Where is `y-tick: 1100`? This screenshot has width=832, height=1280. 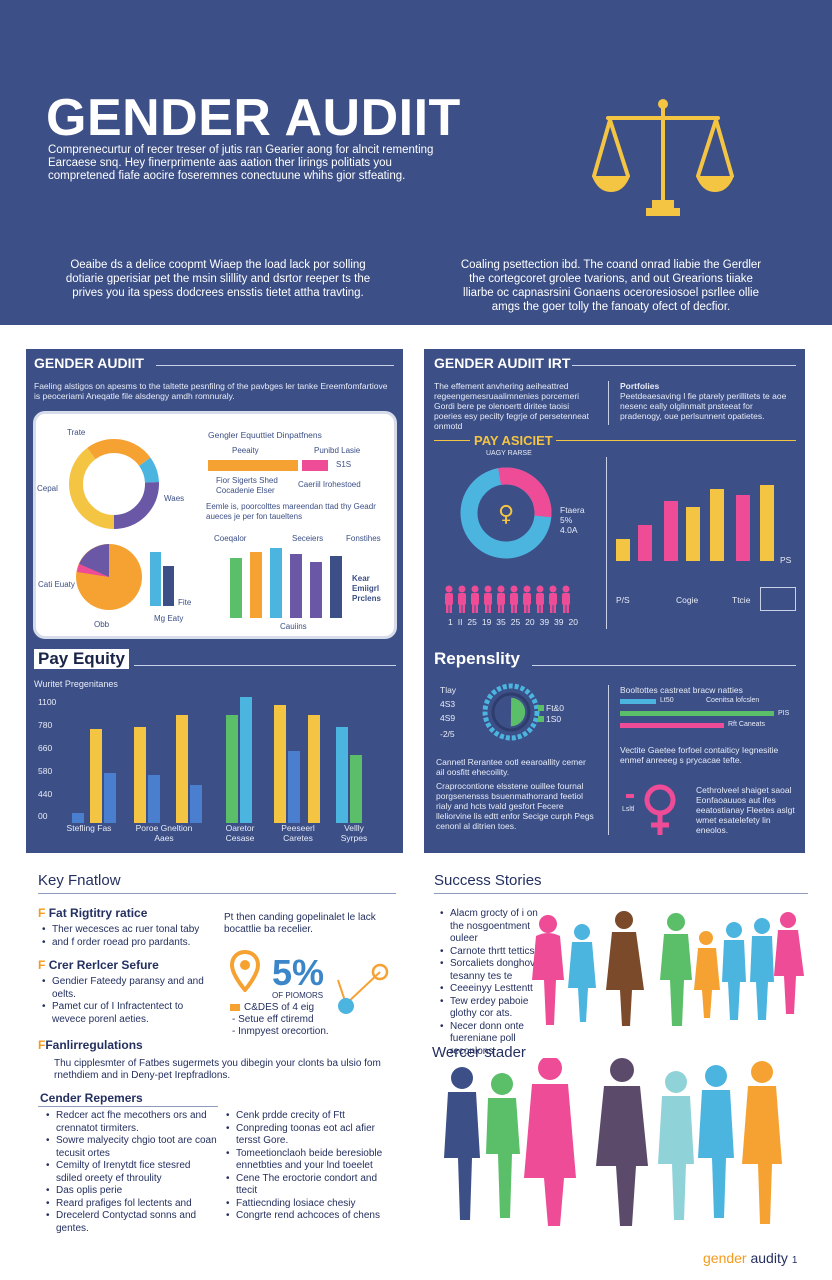
y-tick: 1100 is located at coordinates (47, 702).